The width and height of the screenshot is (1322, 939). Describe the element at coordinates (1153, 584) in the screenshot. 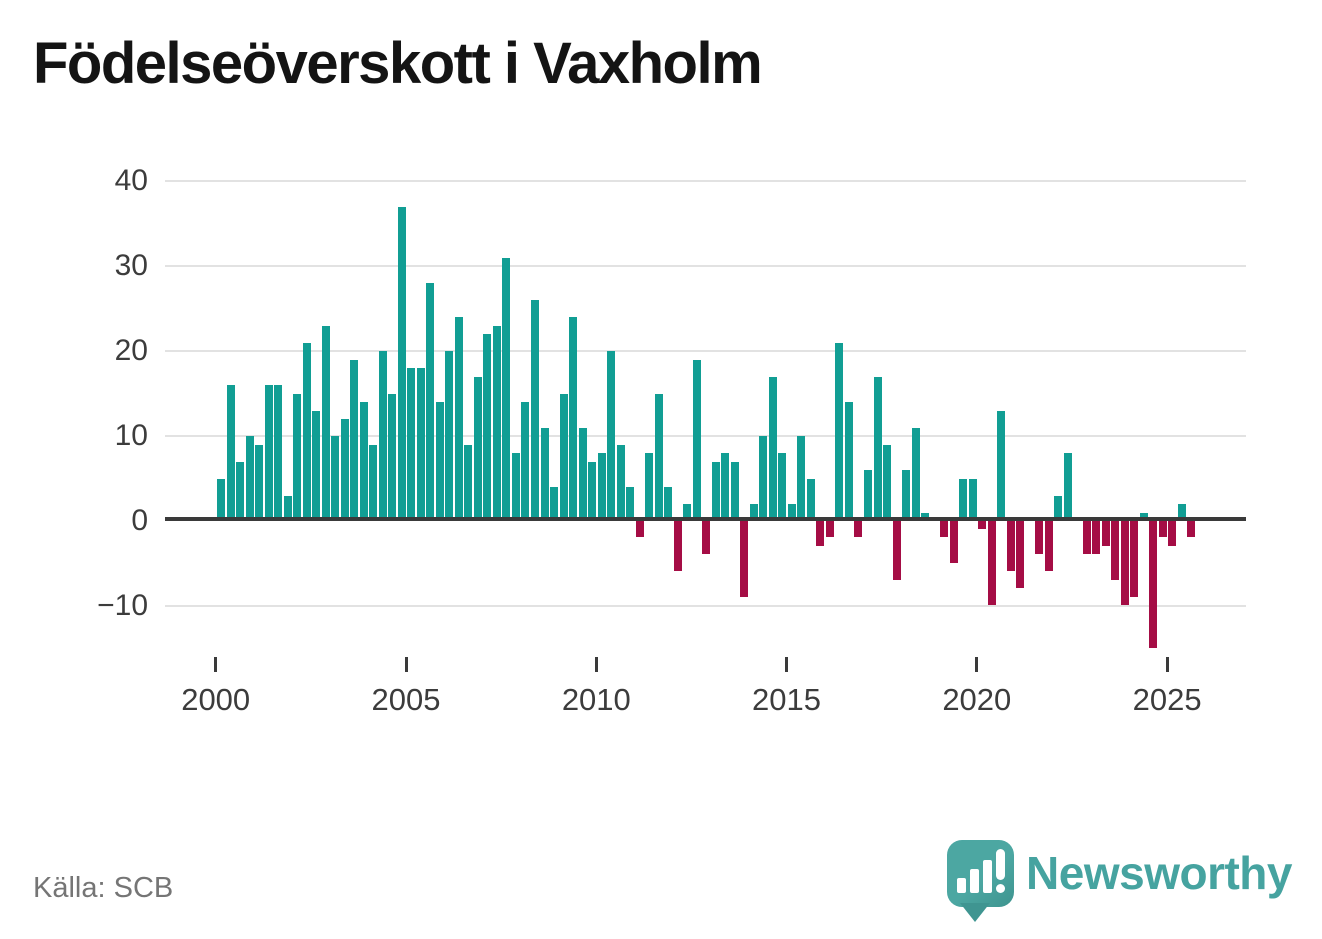

I see `bar-2024Q3` at that location.